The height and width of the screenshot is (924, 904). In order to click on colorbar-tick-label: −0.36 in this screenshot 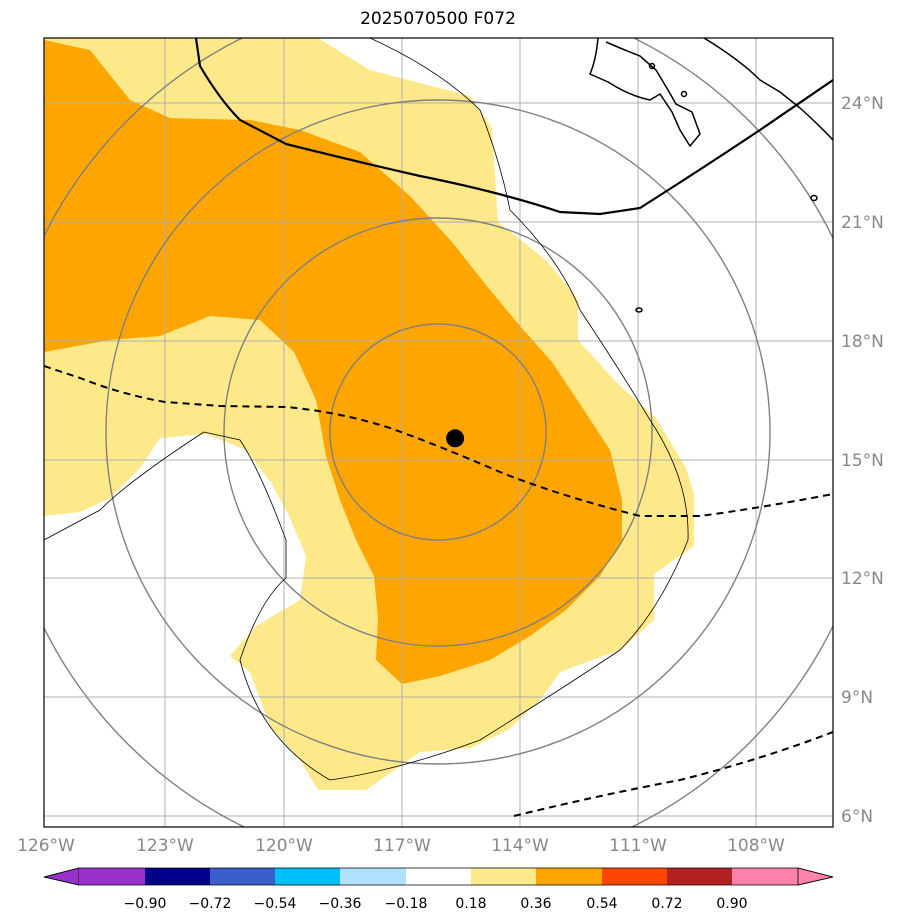, I will do `click(340, 904)`.